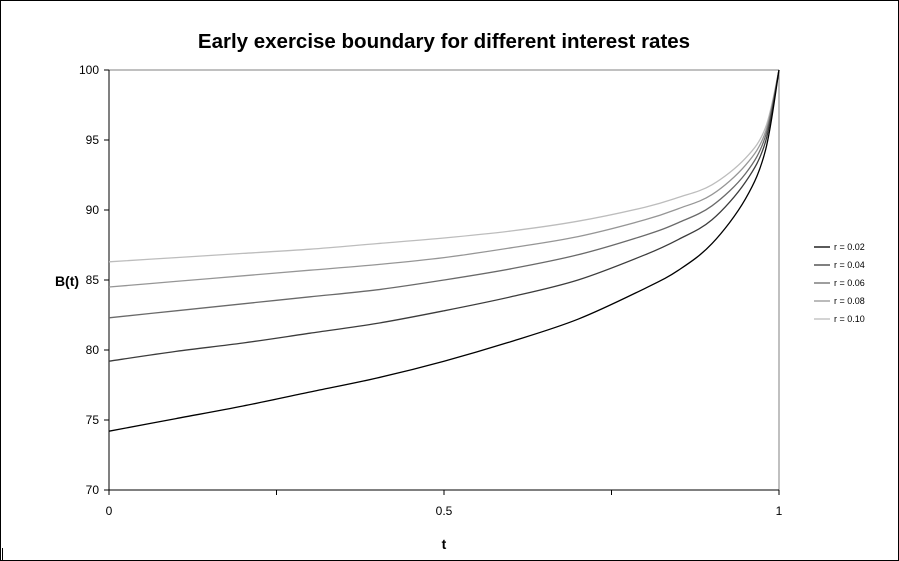 The height and width of the screenshot is (561, 899). What do you see at coordinates (849, 265) in the screenshot?
I see `legend-label: r = 0.04` at bounding box center [849, 265].